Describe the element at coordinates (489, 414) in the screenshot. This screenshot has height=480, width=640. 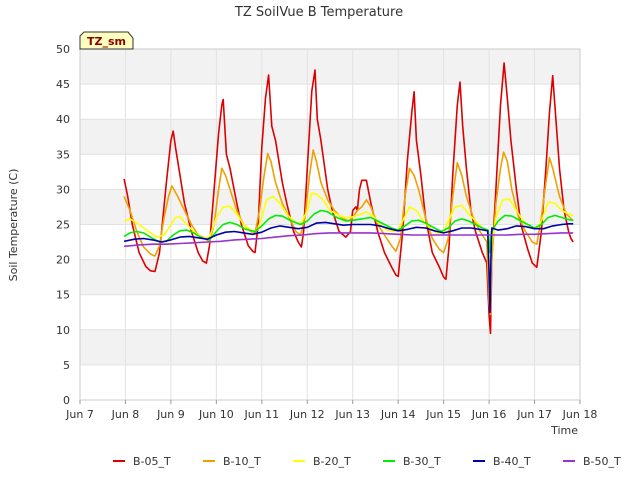
I see `x-tick-label: Jun 16` at that location.